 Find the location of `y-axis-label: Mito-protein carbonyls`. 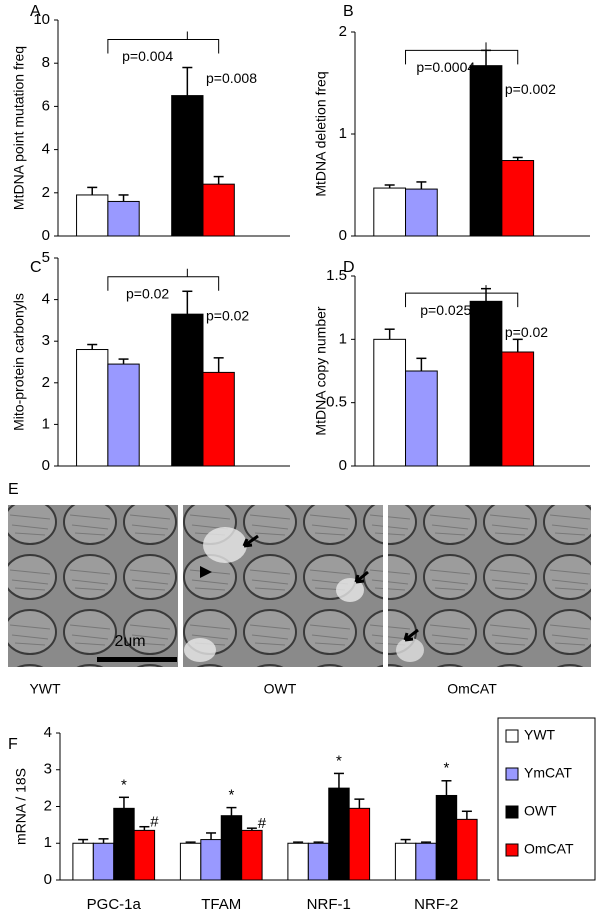

y-axis-label: Mito-protein carbonyls is located at coordinates (19, 362).